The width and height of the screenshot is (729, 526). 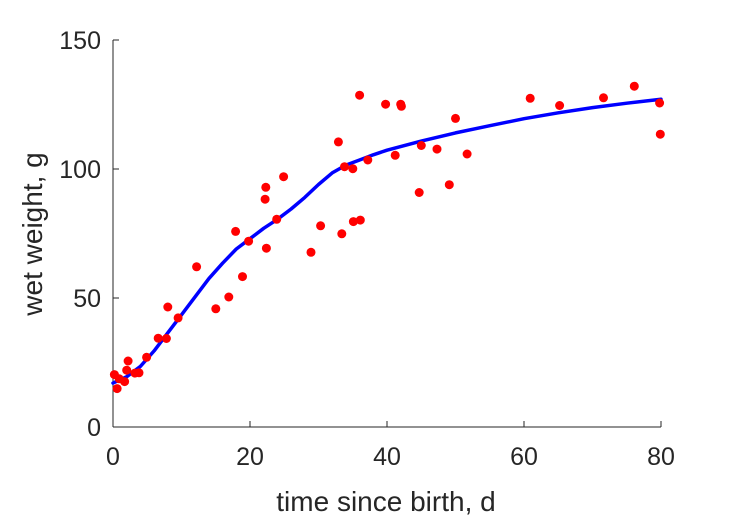 What do you see at coordinates (250, 457) in the screenshot?
I see `x-tick-label: 20` at bounding box center [250, 457].